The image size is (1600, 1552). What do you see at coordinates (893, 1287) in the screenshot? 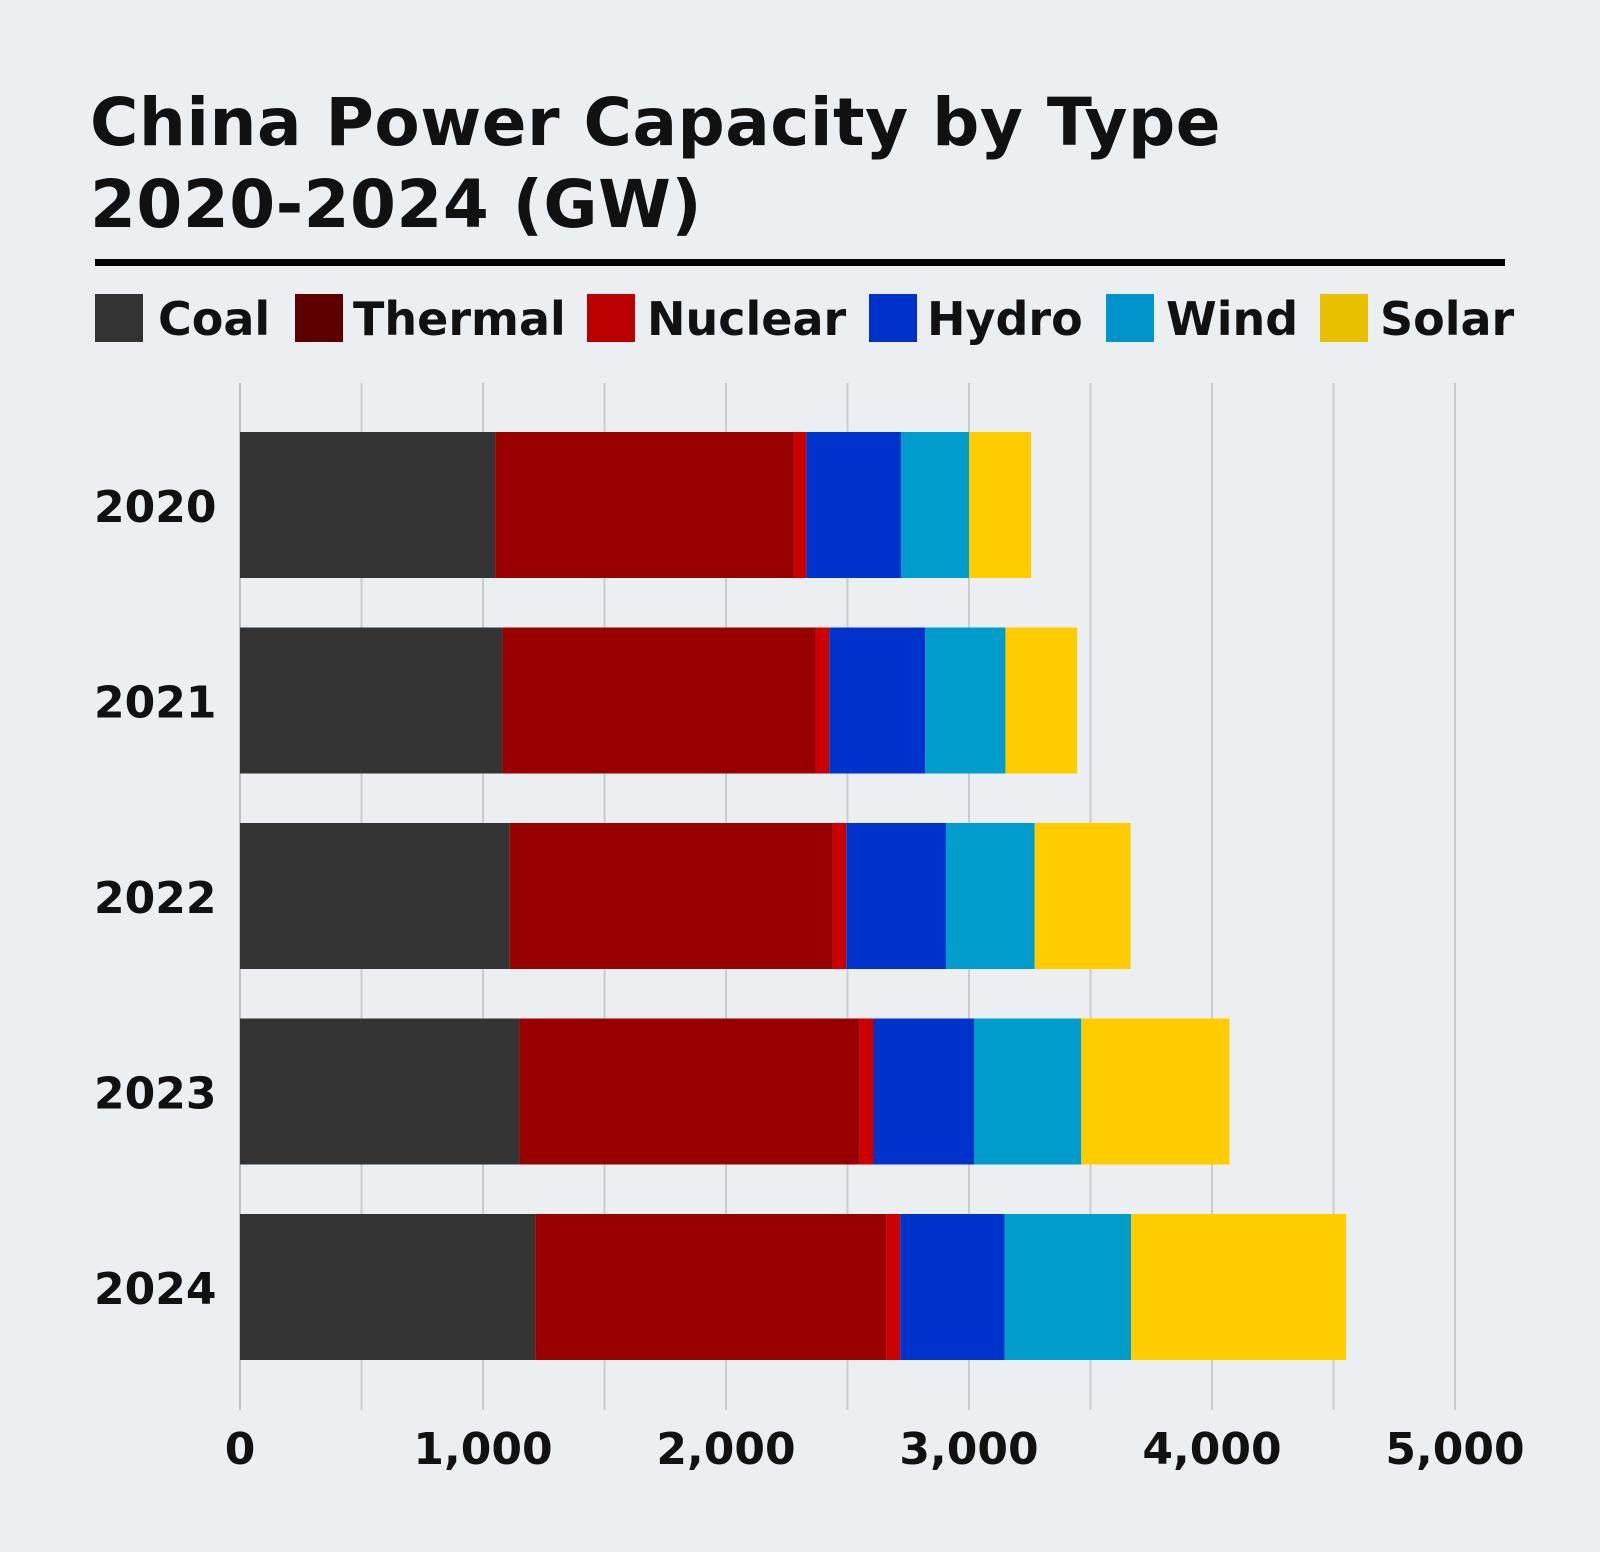
I see `bar-2024-nuclear` at bounding box center [893, 1287].